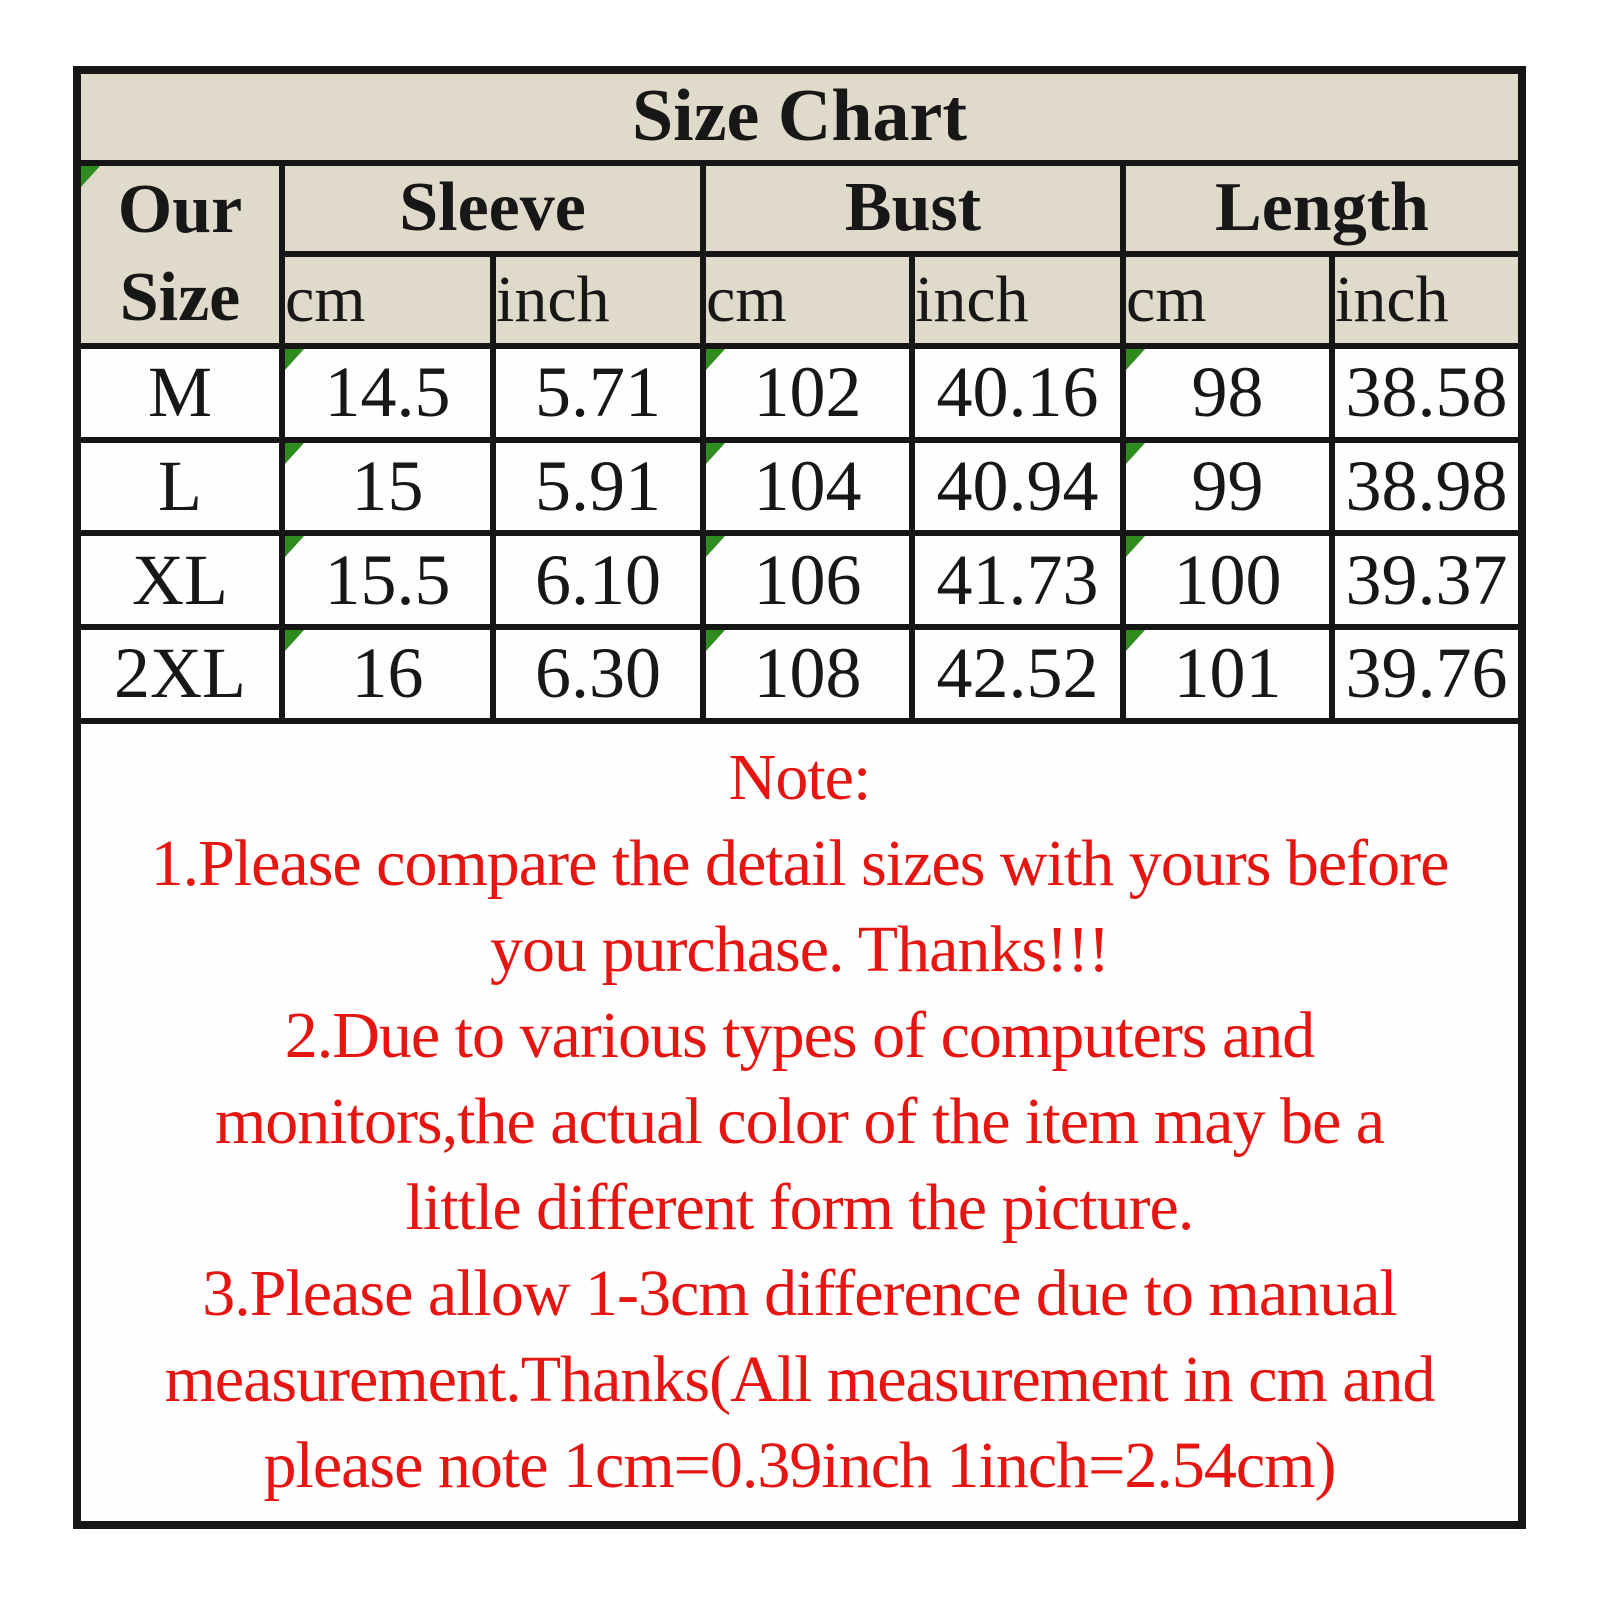 Image resolution: width=1600 pixels, height=1600 pixels. I want to click on measurement-value: 6.30, so click(598, 674).